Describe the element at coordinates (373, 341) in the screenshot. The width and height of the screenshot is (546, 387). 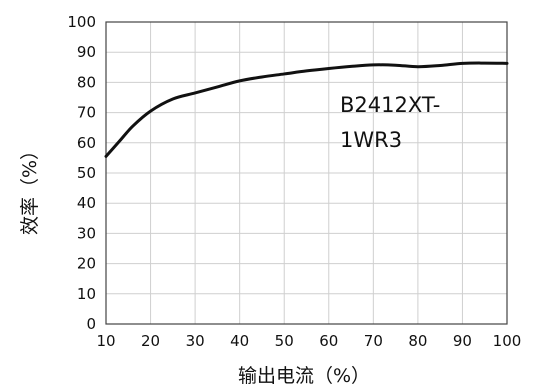
I see `x-tick-label-6: 70` at that location.